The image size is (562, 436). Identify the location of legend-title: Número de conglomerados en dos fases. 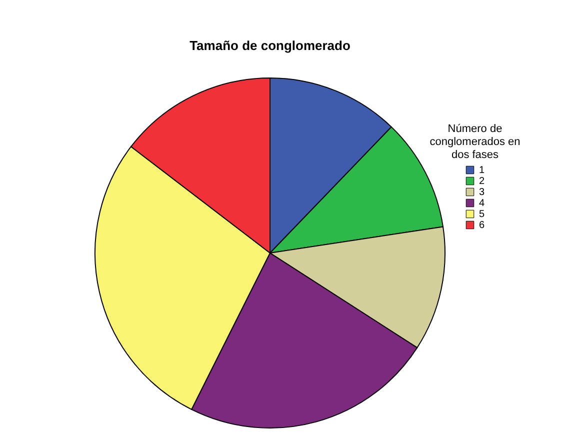
(475, 142).